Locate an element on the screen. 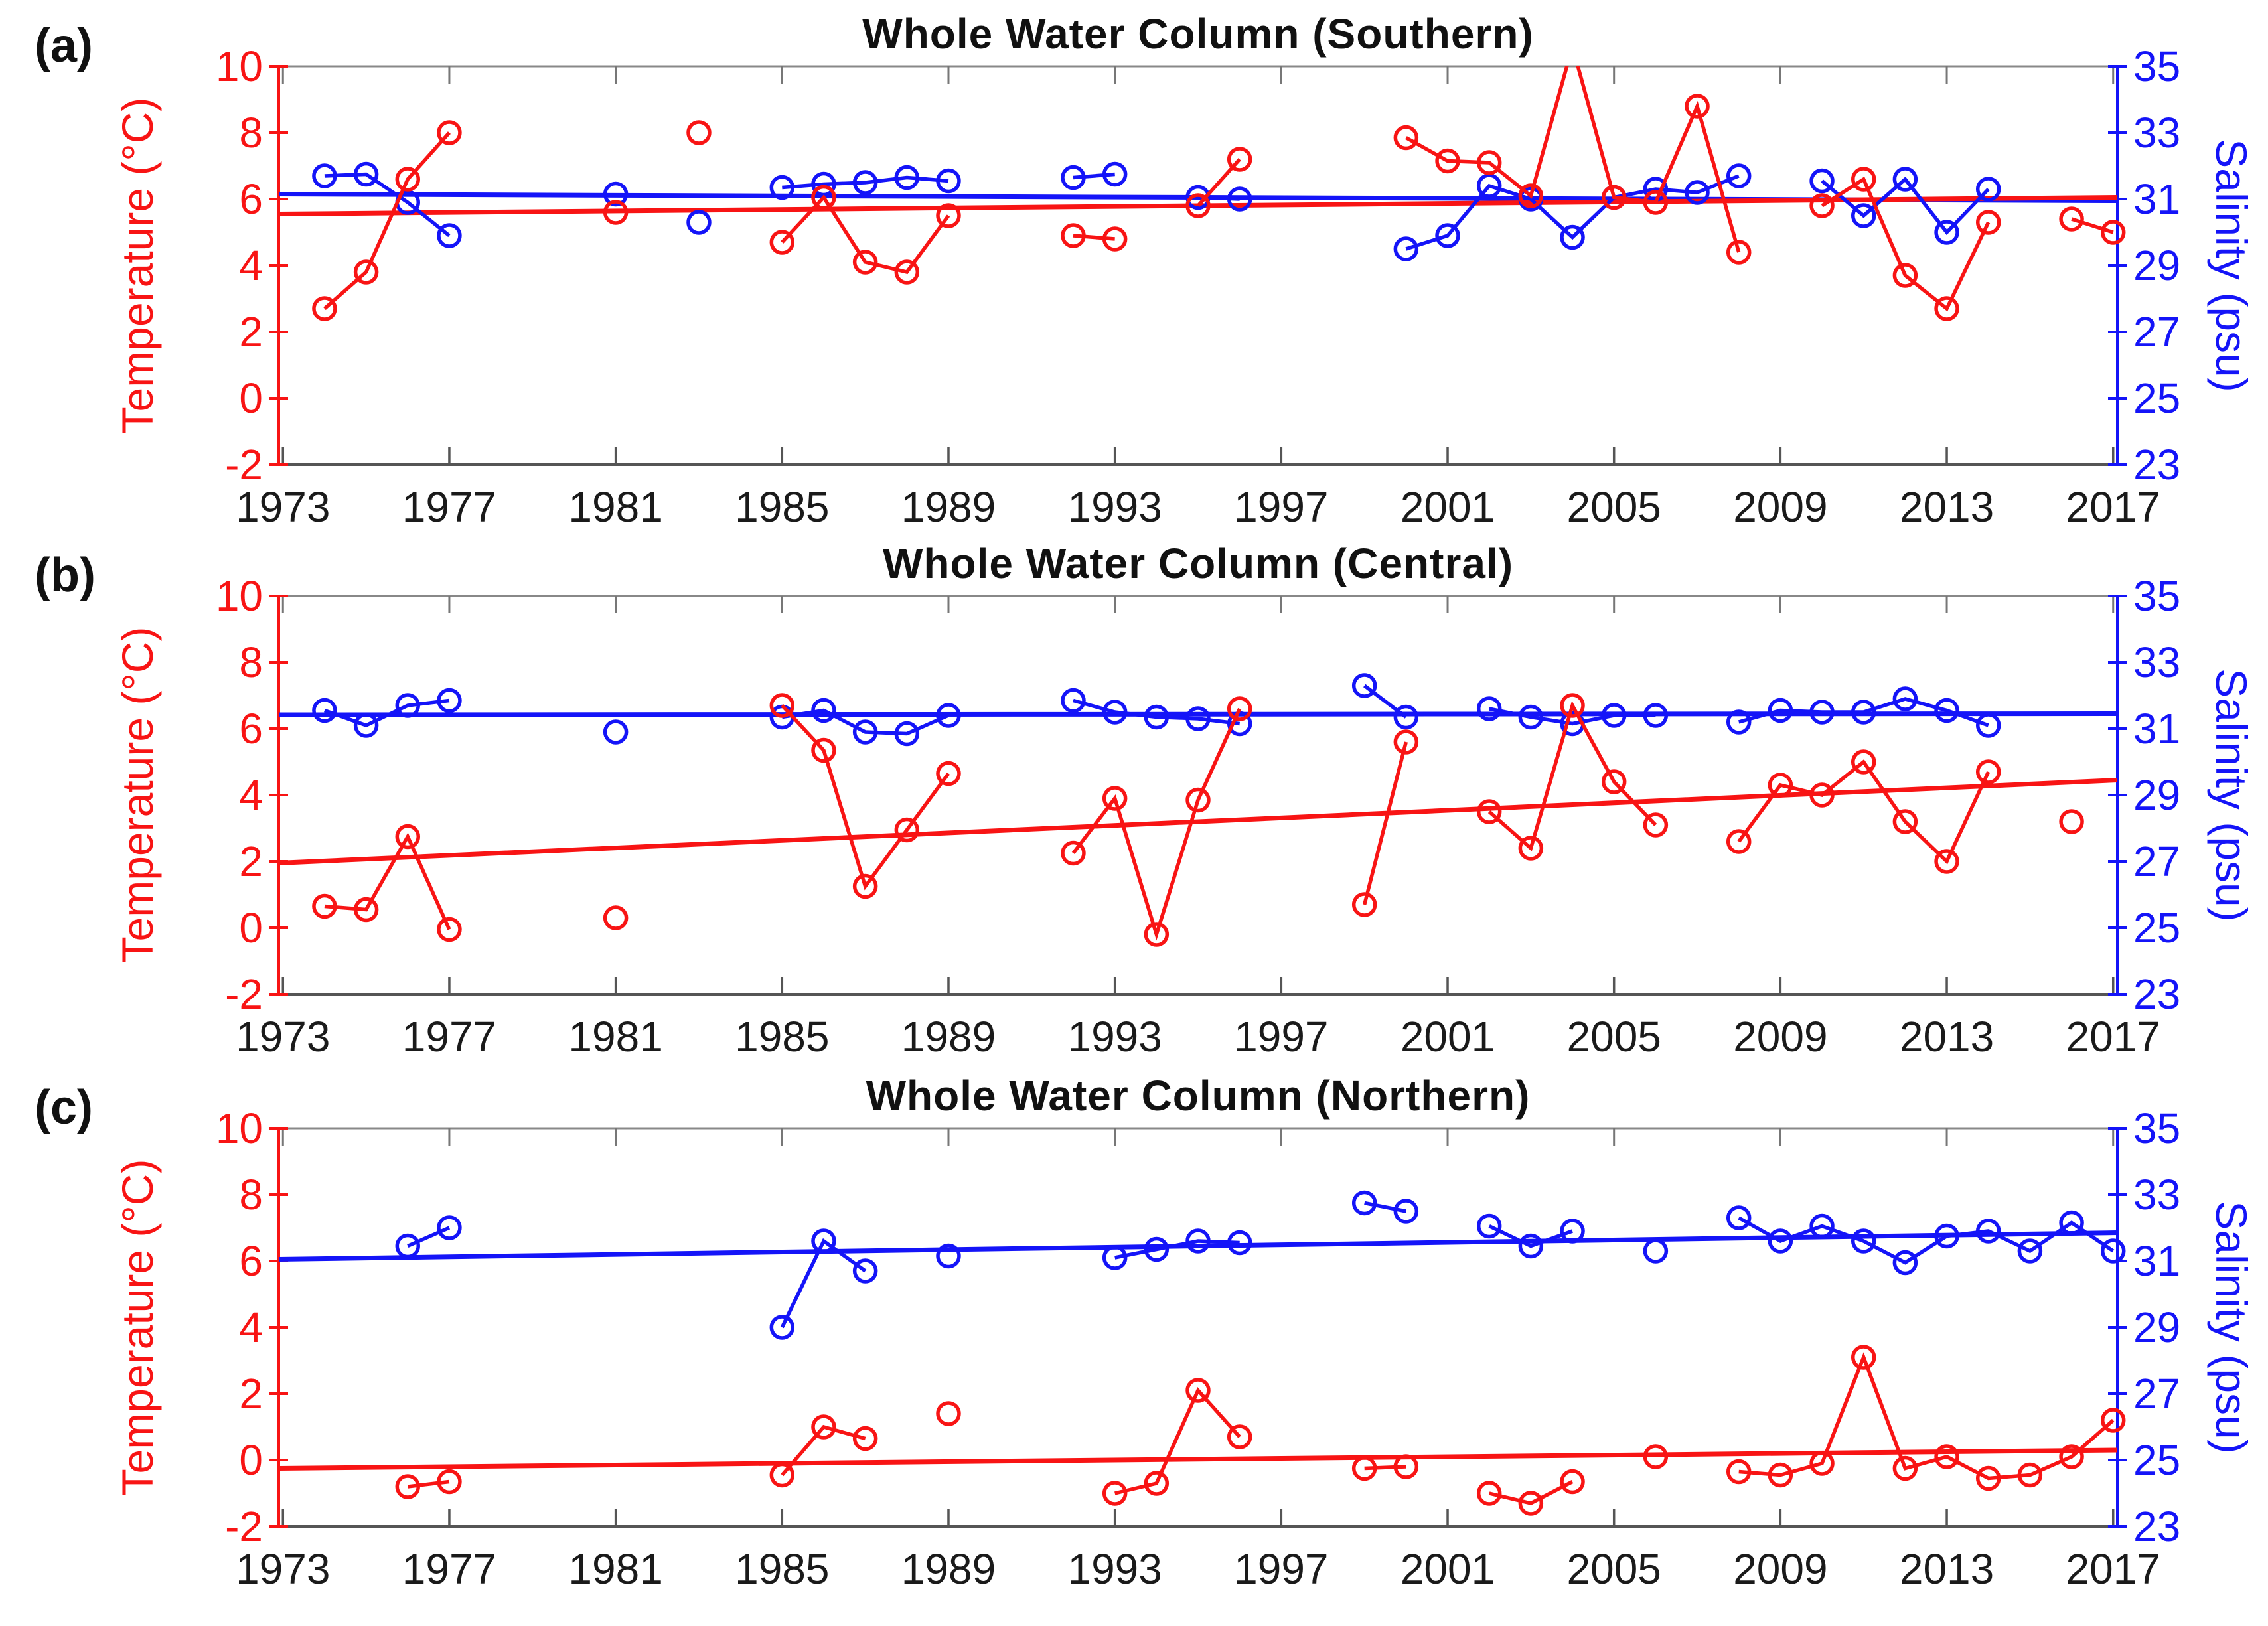  sal-tick-label: 35 is located at coordinates (2156, 1128).